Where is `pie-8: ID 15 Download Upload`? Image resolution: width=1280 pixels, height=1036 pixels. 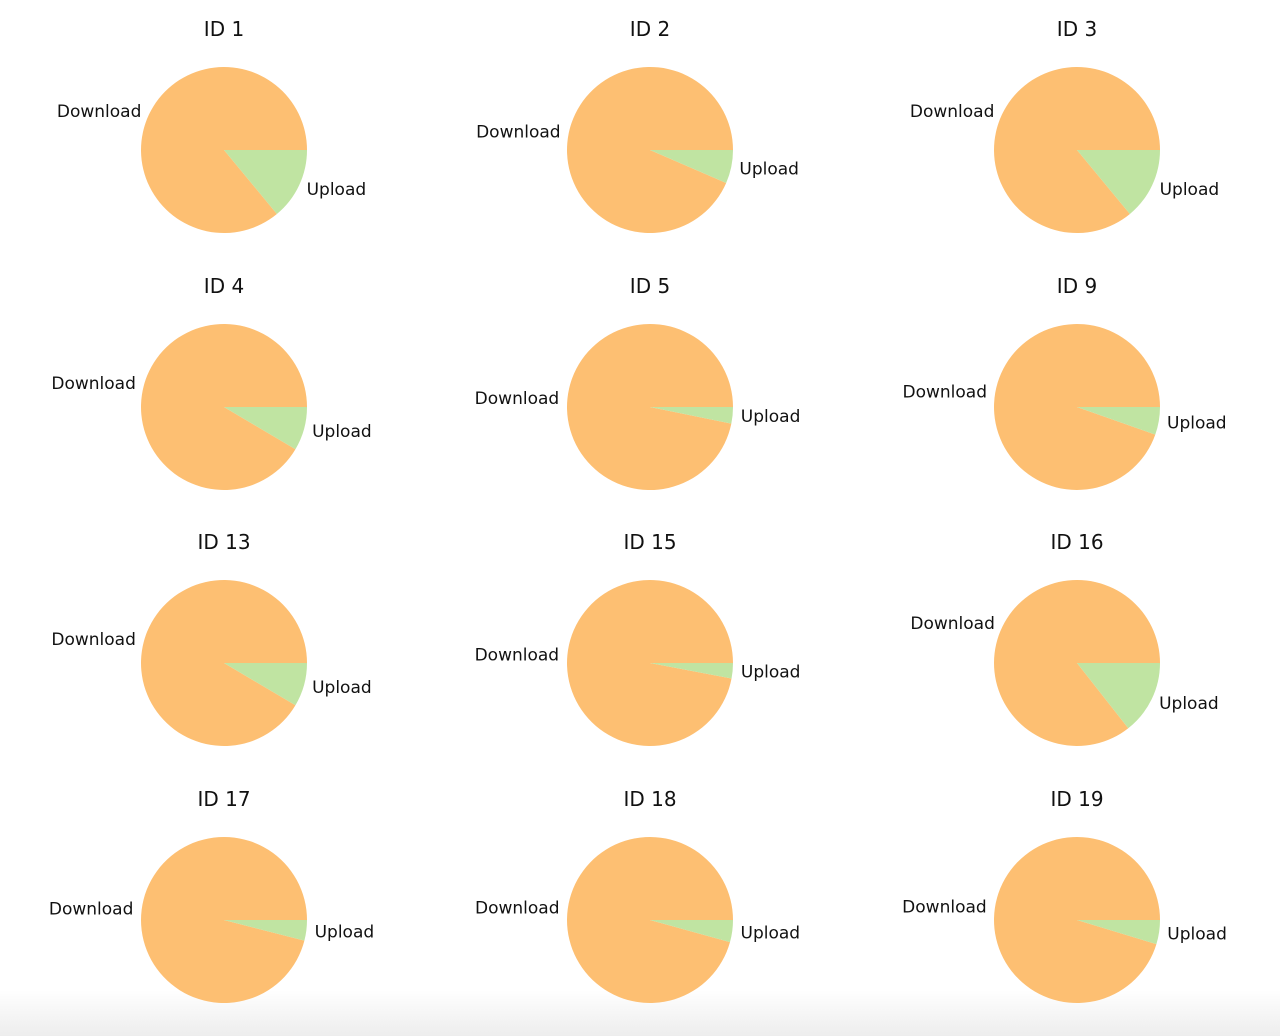
pie-8: ID 15 Download Upload is located at coordinates (638, 638).